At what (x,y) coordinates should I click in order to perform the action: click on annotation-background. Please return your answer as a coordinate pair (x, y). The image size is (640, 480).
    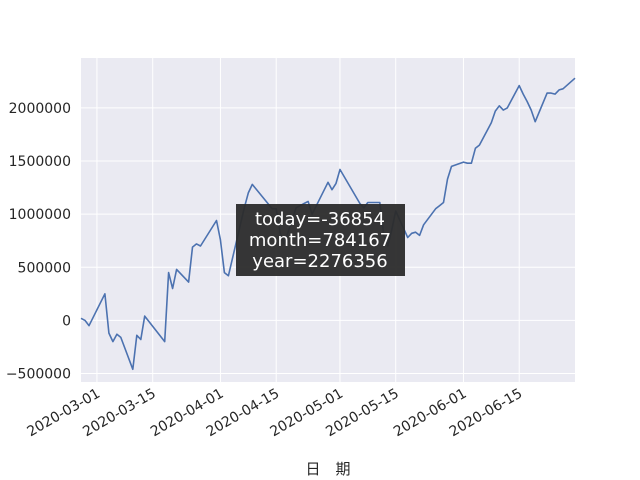
    Looking at the image, I should click on (320, 240).